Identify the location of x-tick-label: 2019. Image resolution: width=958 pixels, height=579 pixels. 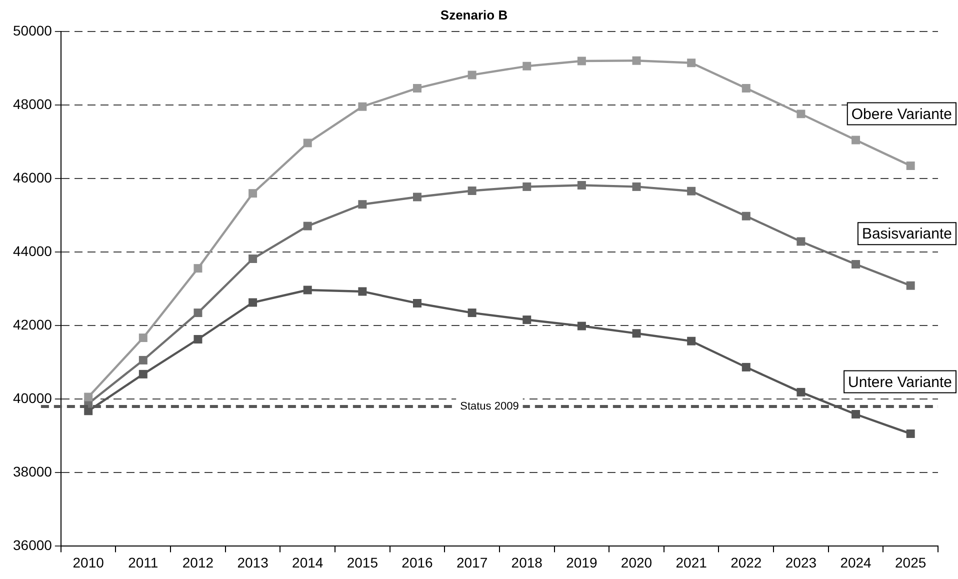
(582, 562).